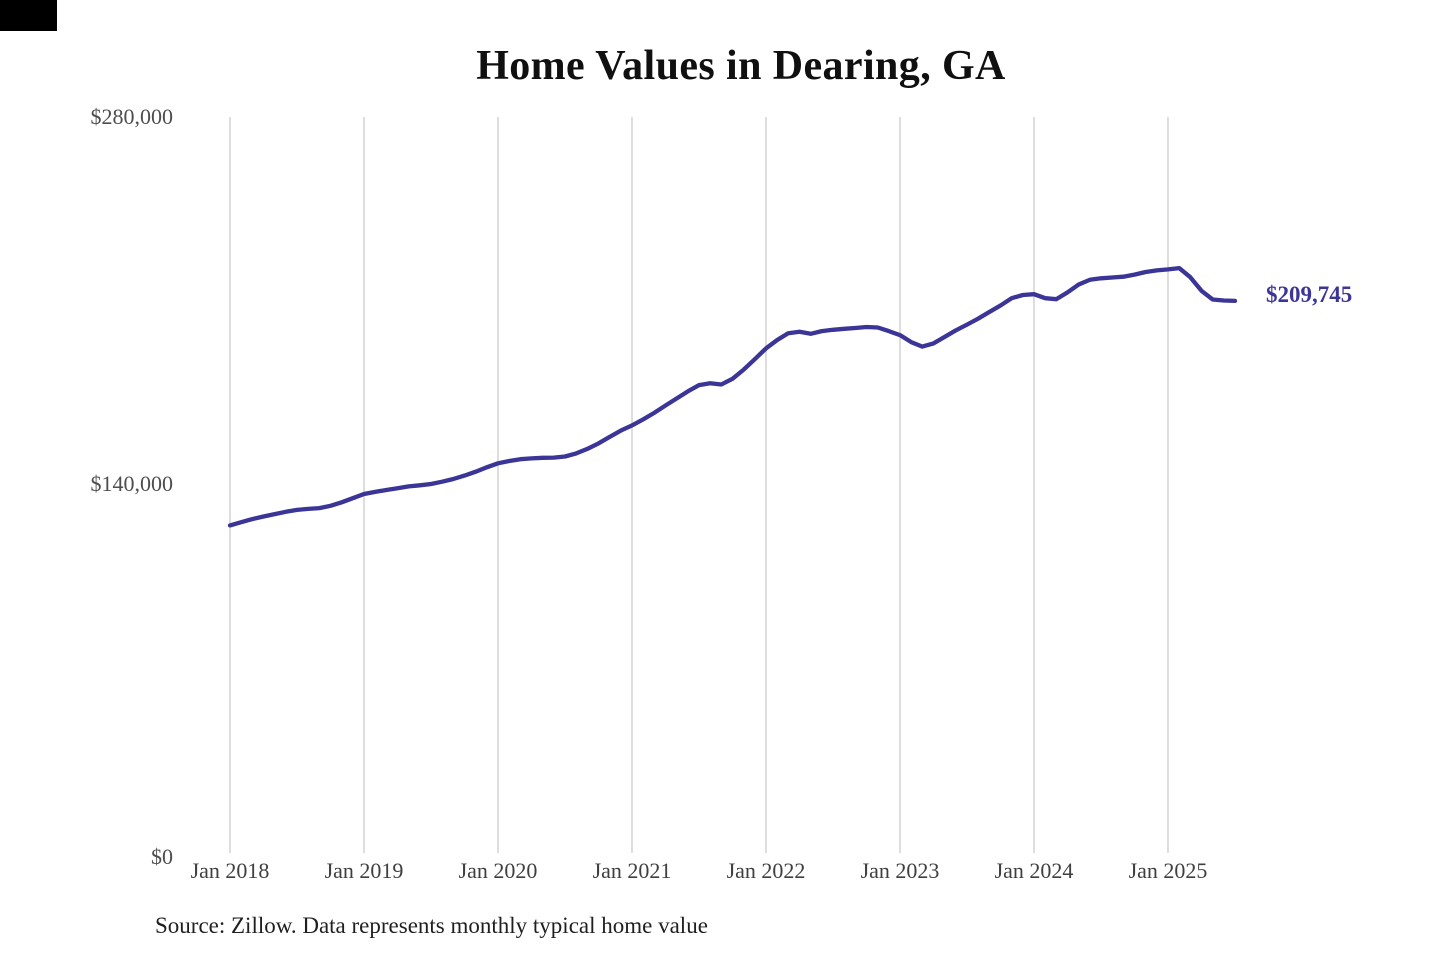 This screenshot has height=960, width=1440. What do you see at coordinates (632, 870) in the screenshot?
I see `x-tick-label: Jan 2021` at bounding box center [632, 870].